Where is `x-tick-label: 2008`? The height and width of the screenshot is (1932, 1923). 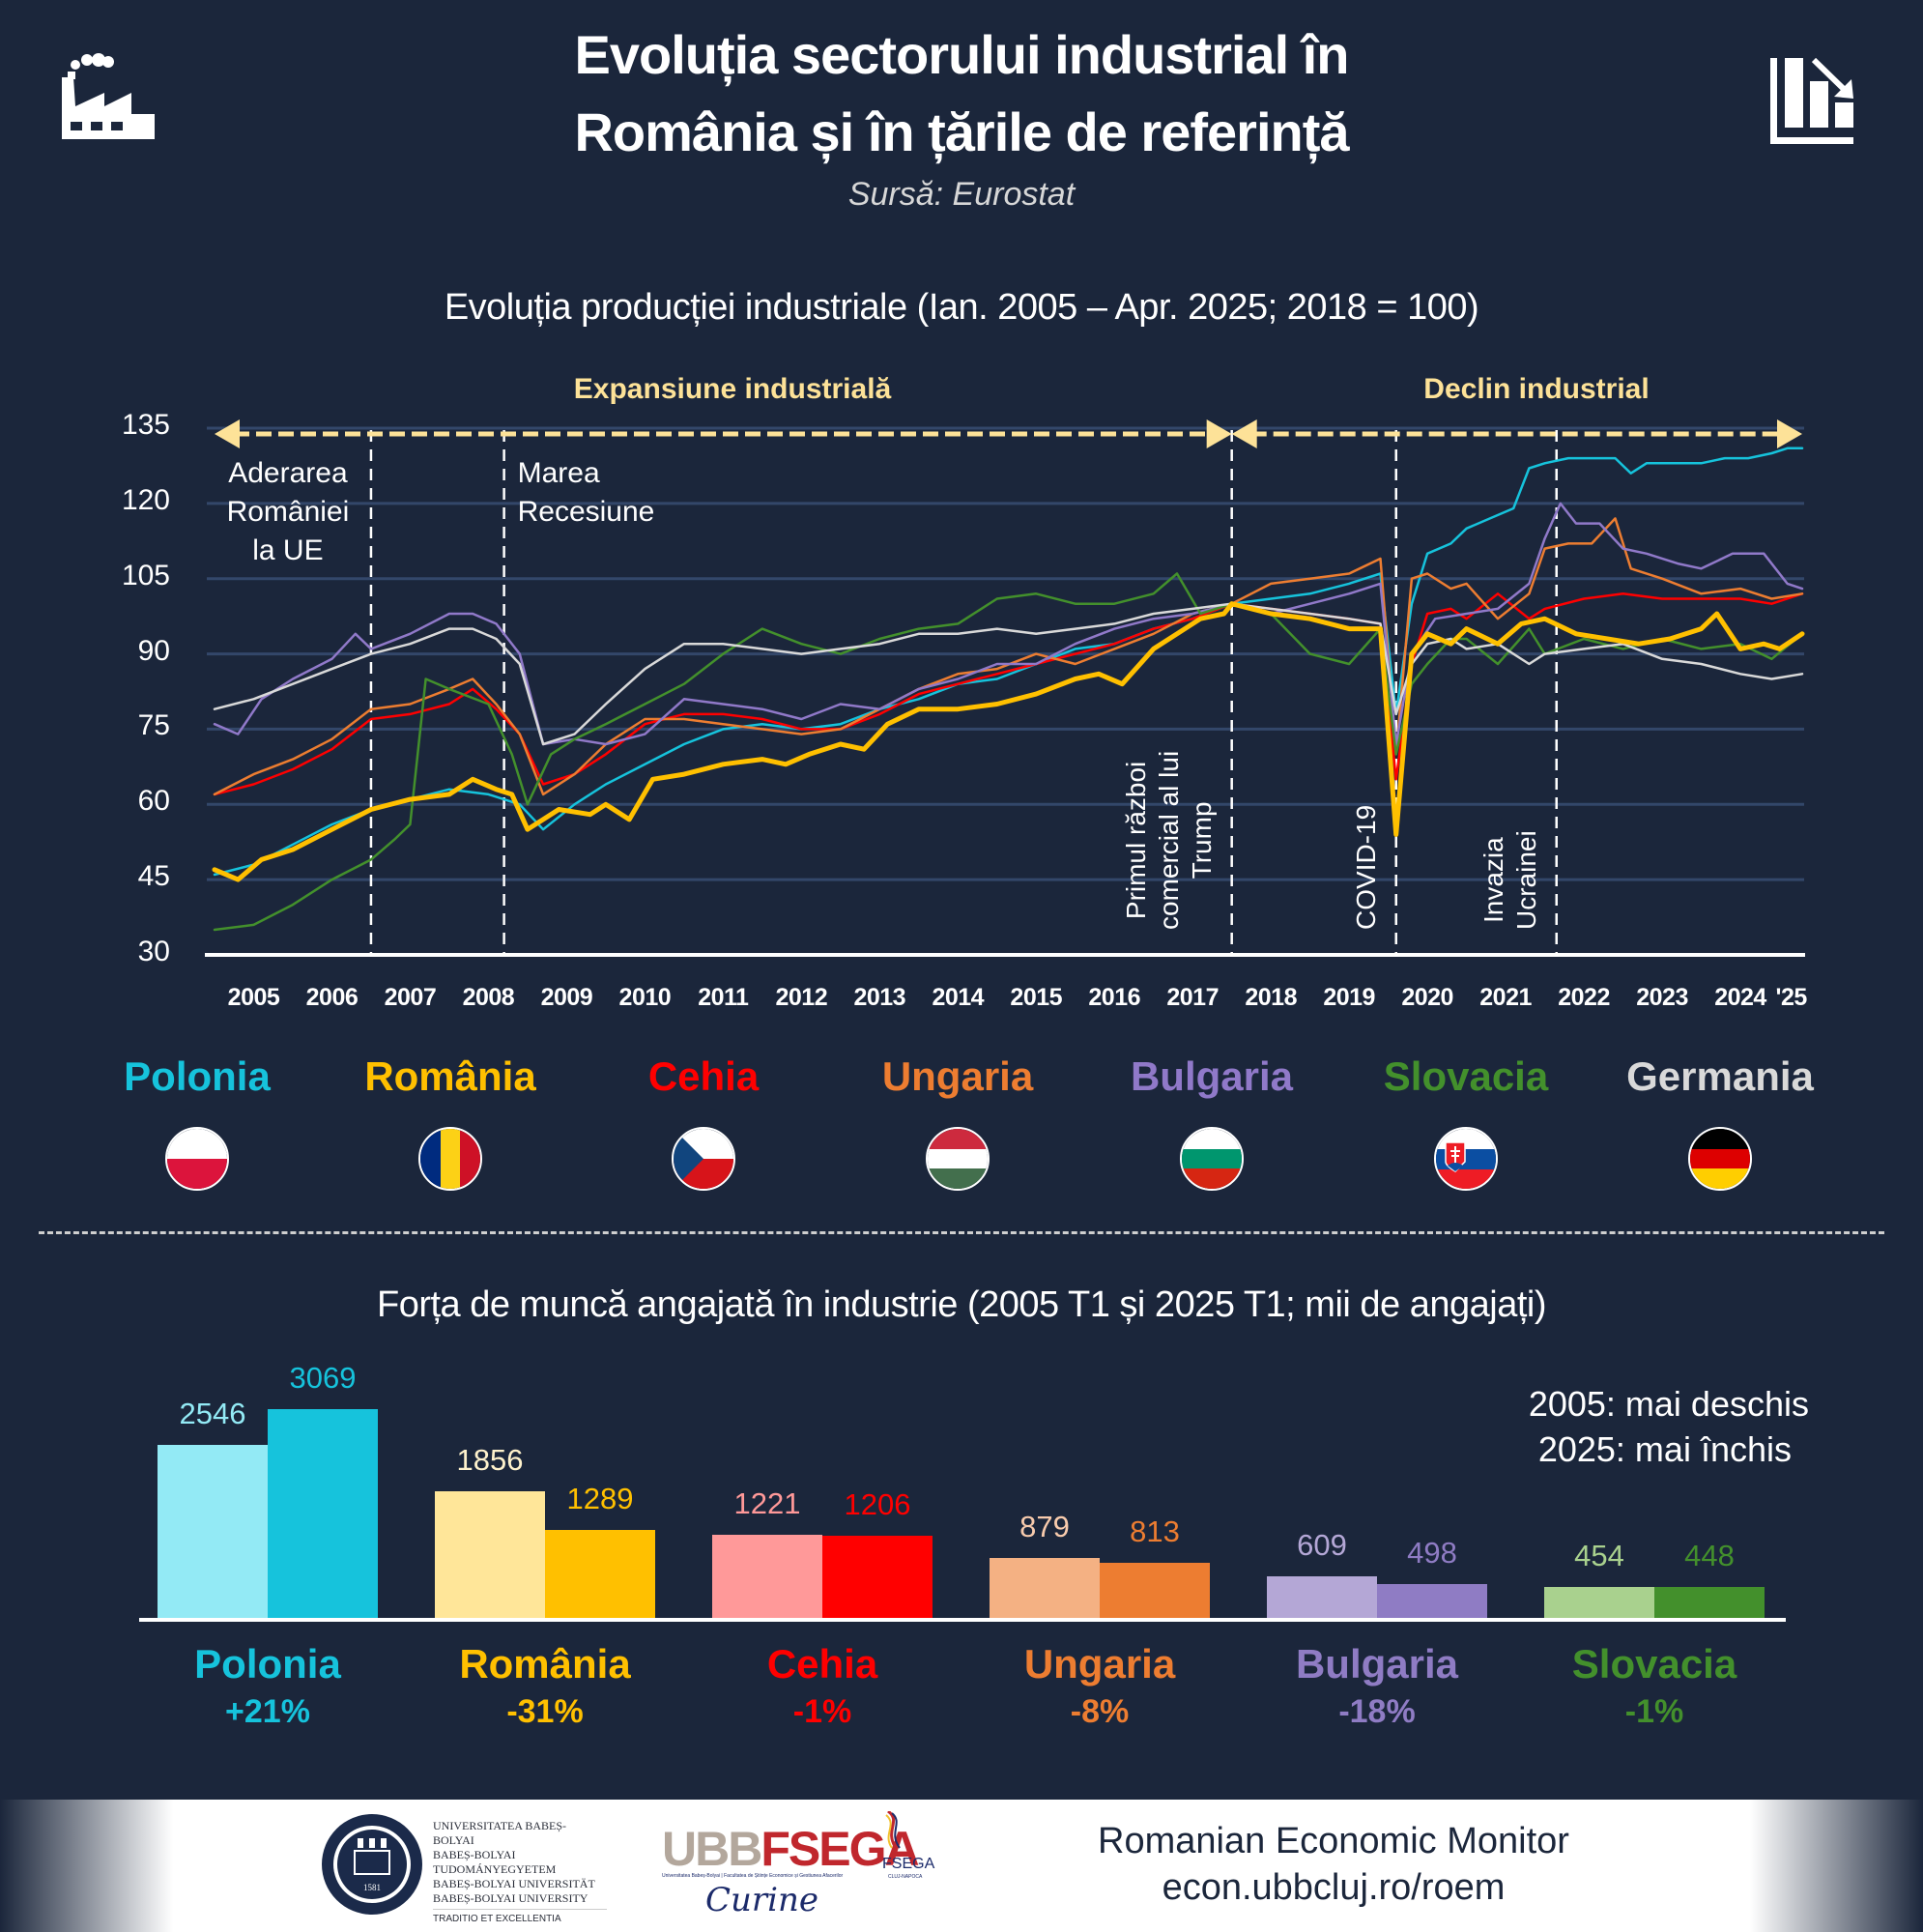 x-tick-label: 2008 is located at coordinates (488, 997).